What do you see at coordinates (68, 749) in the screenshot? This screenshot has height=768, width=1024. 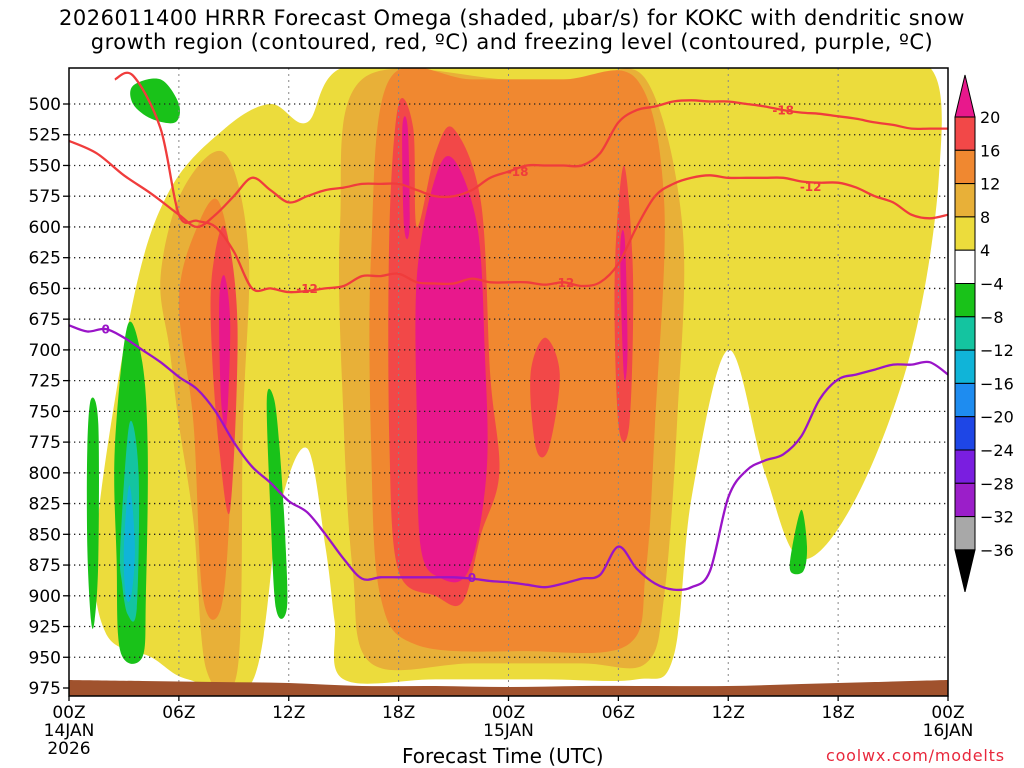 I see `x-year-label: 2026` at bounding box center [68, 749].